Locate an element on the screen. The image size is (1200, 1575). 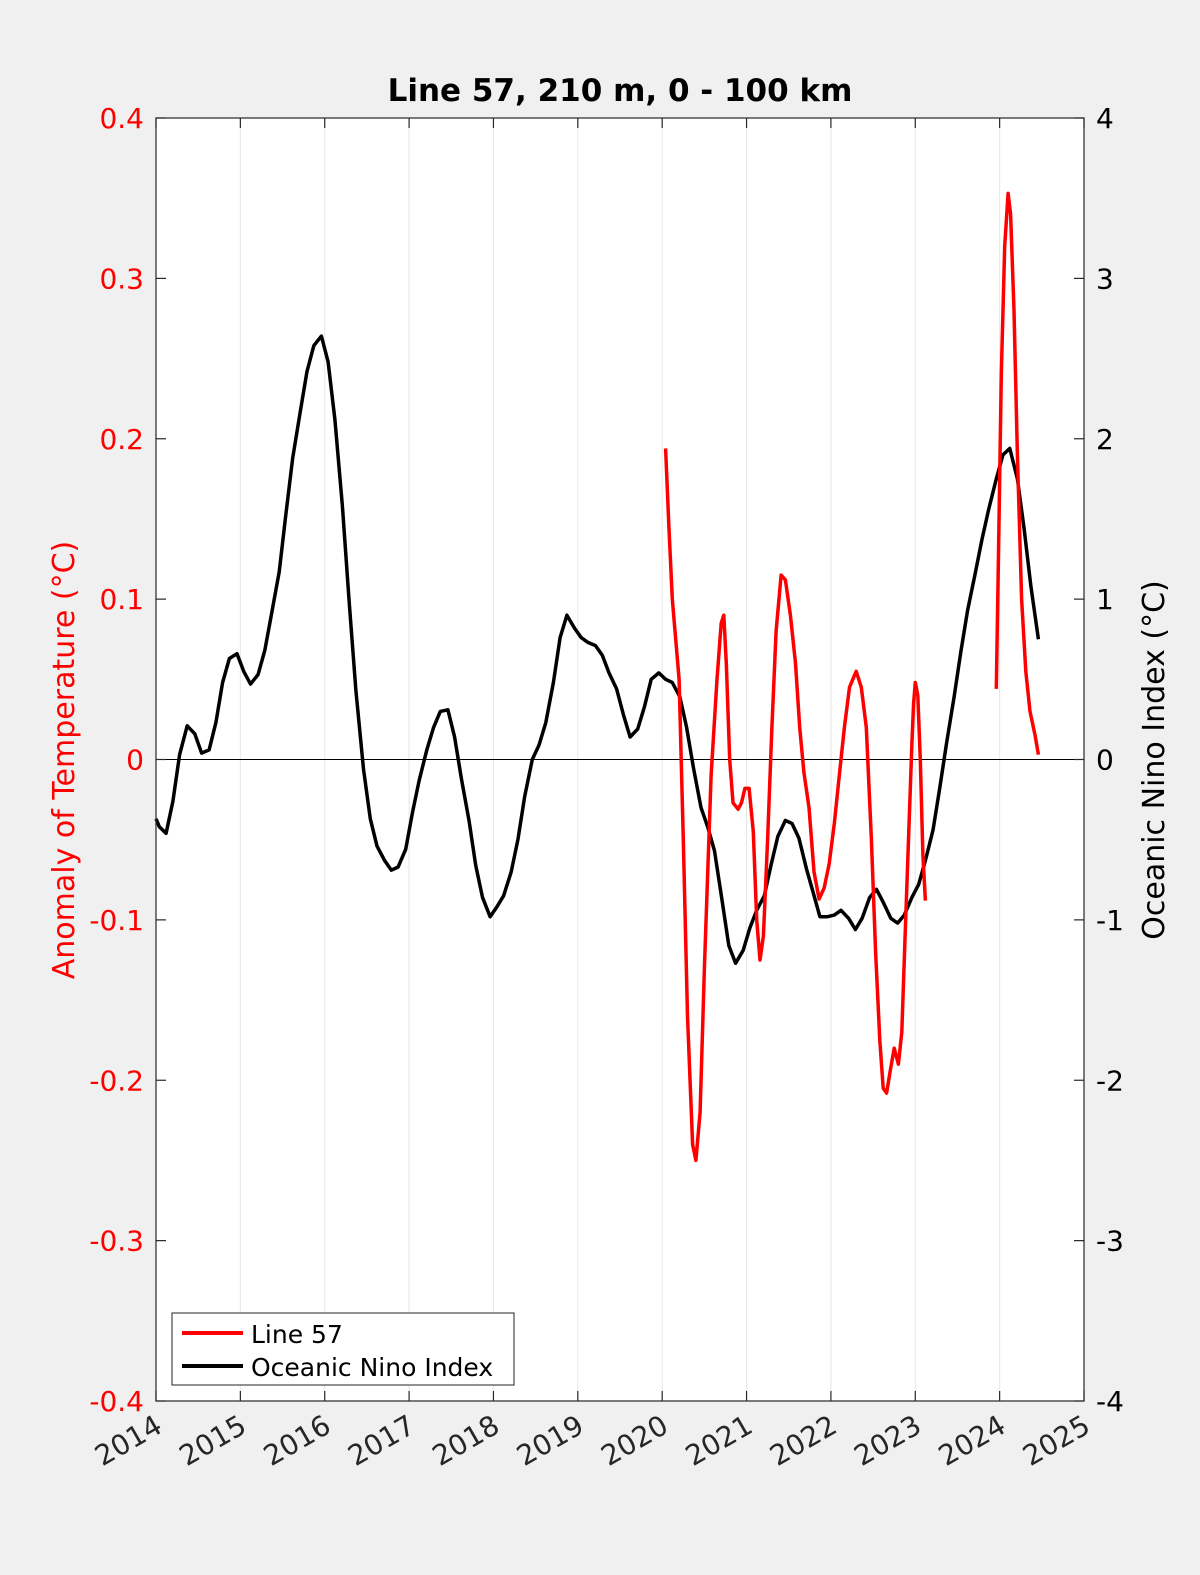
legend-line57-label: Line 57 is located at coordinates (297, 1334).